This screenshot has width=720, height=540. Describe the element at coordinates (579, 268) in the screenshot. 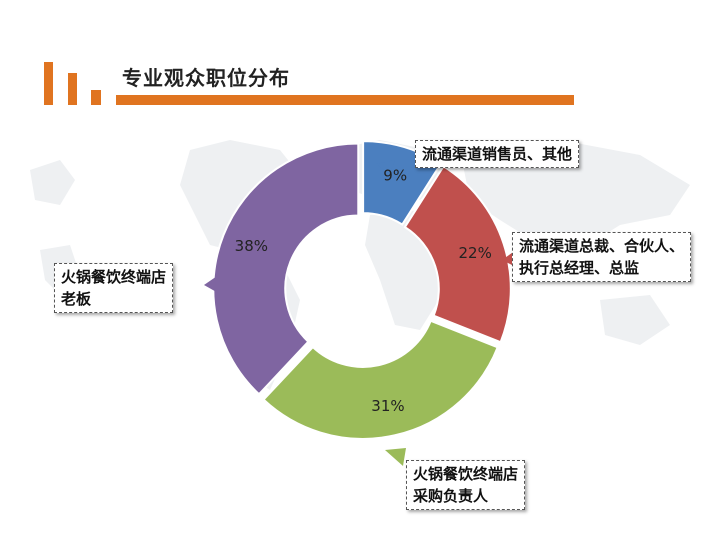

I see `callout-line: 执行总经理、总监` at that location.